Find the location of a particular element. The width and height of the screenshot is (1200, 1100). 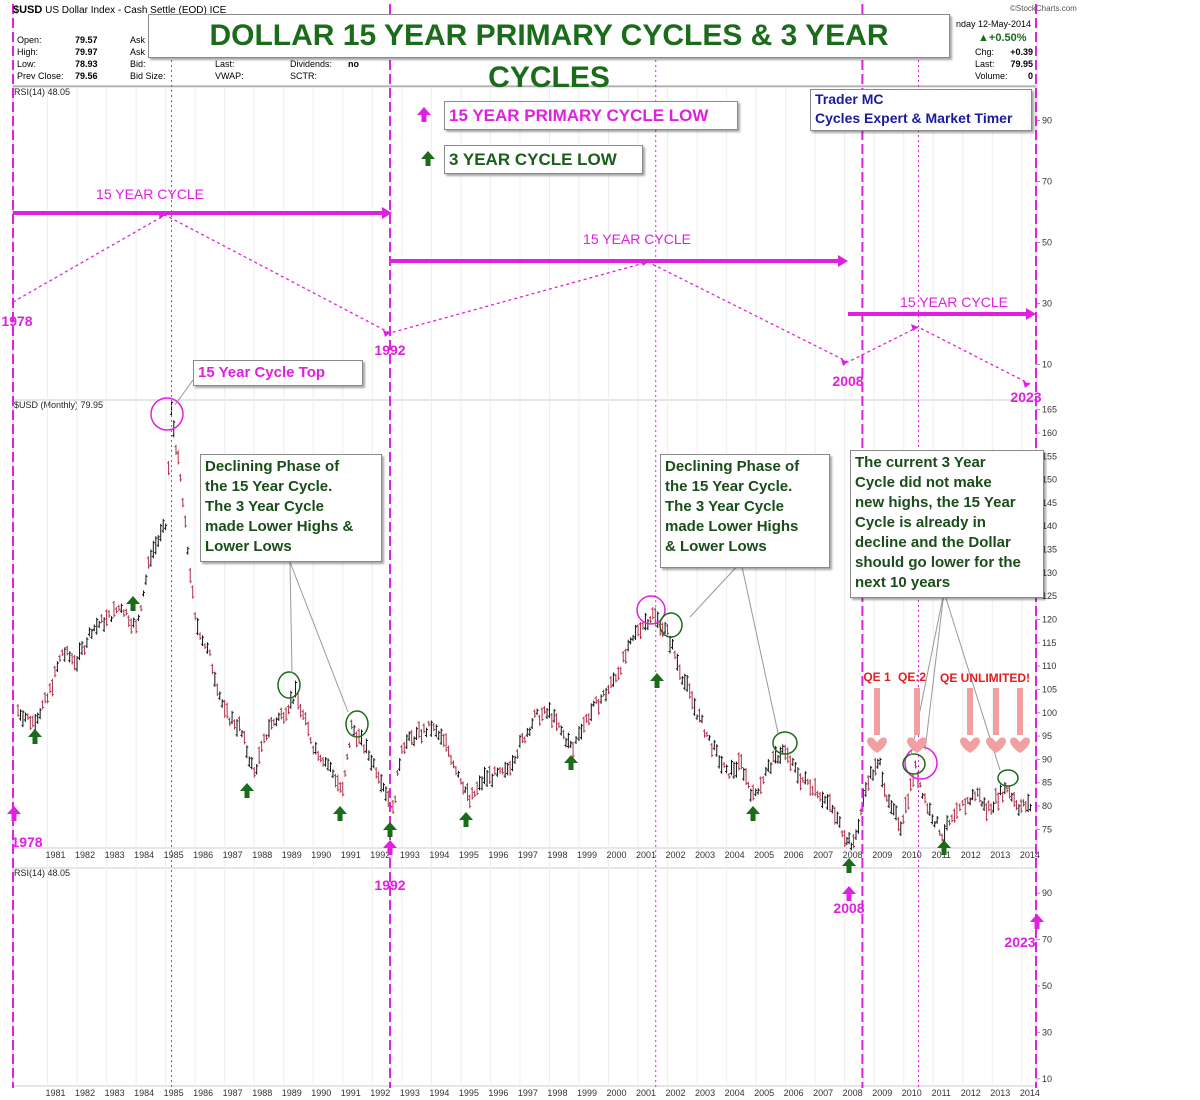

trader-name: Trader MC is located at coordinates (849, 99).